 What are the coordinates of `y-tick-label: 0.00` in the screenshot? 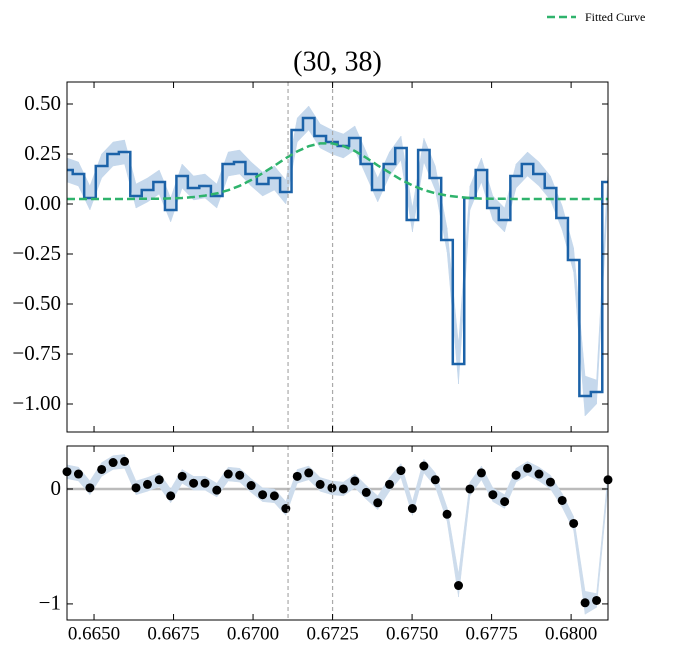 It's located at (42, 203).